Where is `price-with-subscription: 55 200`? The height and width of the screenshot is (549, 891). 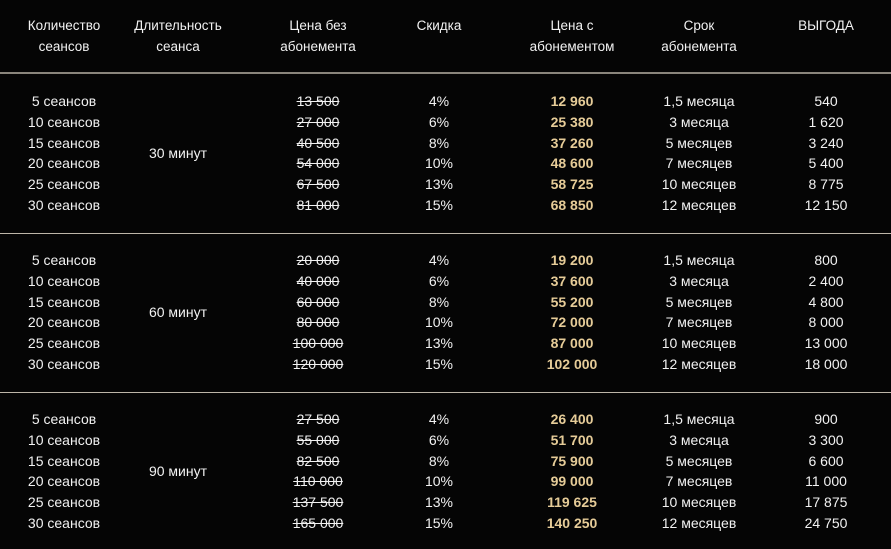
price-with-subscription: 55 200 is located at coordinates (572, 301).